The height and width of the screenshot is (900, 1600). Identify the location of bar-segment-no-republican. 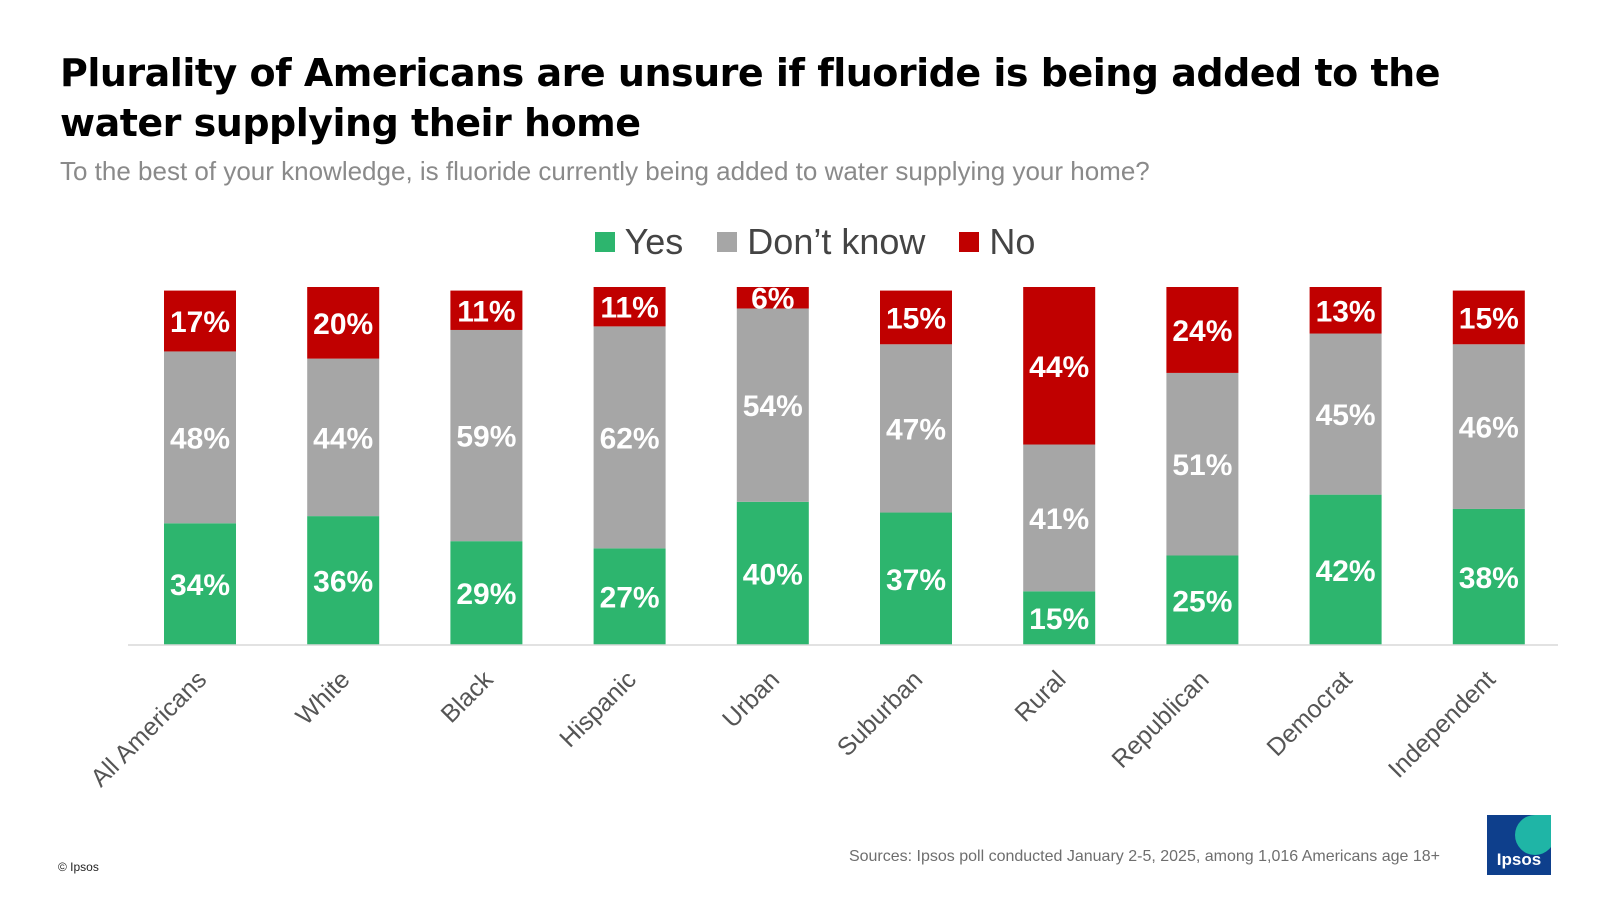
(1202, 330).